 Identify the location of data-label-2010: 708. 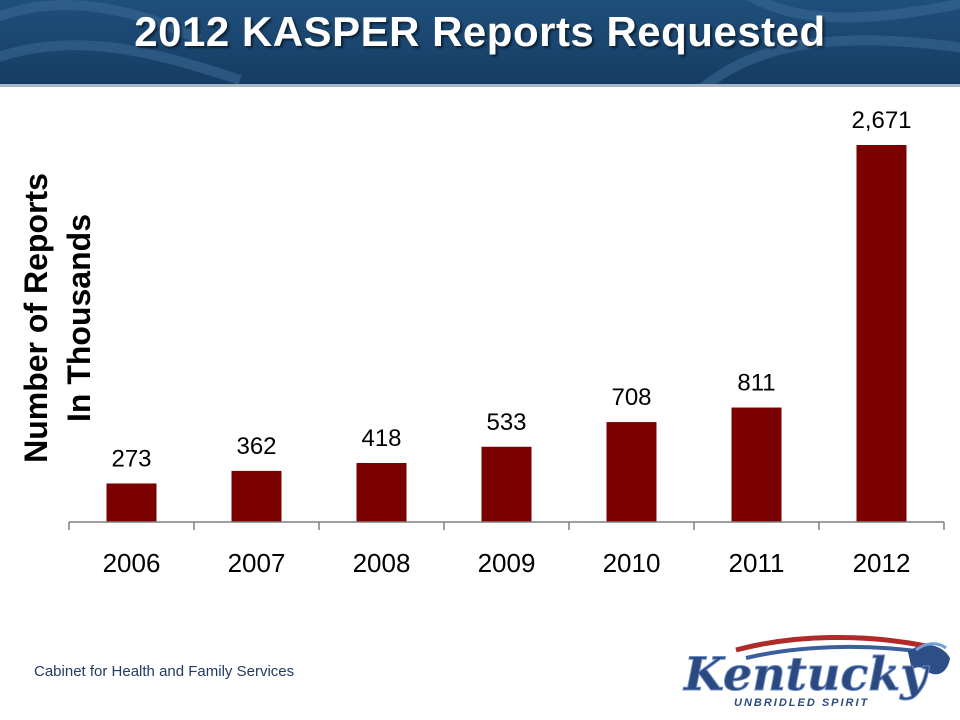
(631, 397).